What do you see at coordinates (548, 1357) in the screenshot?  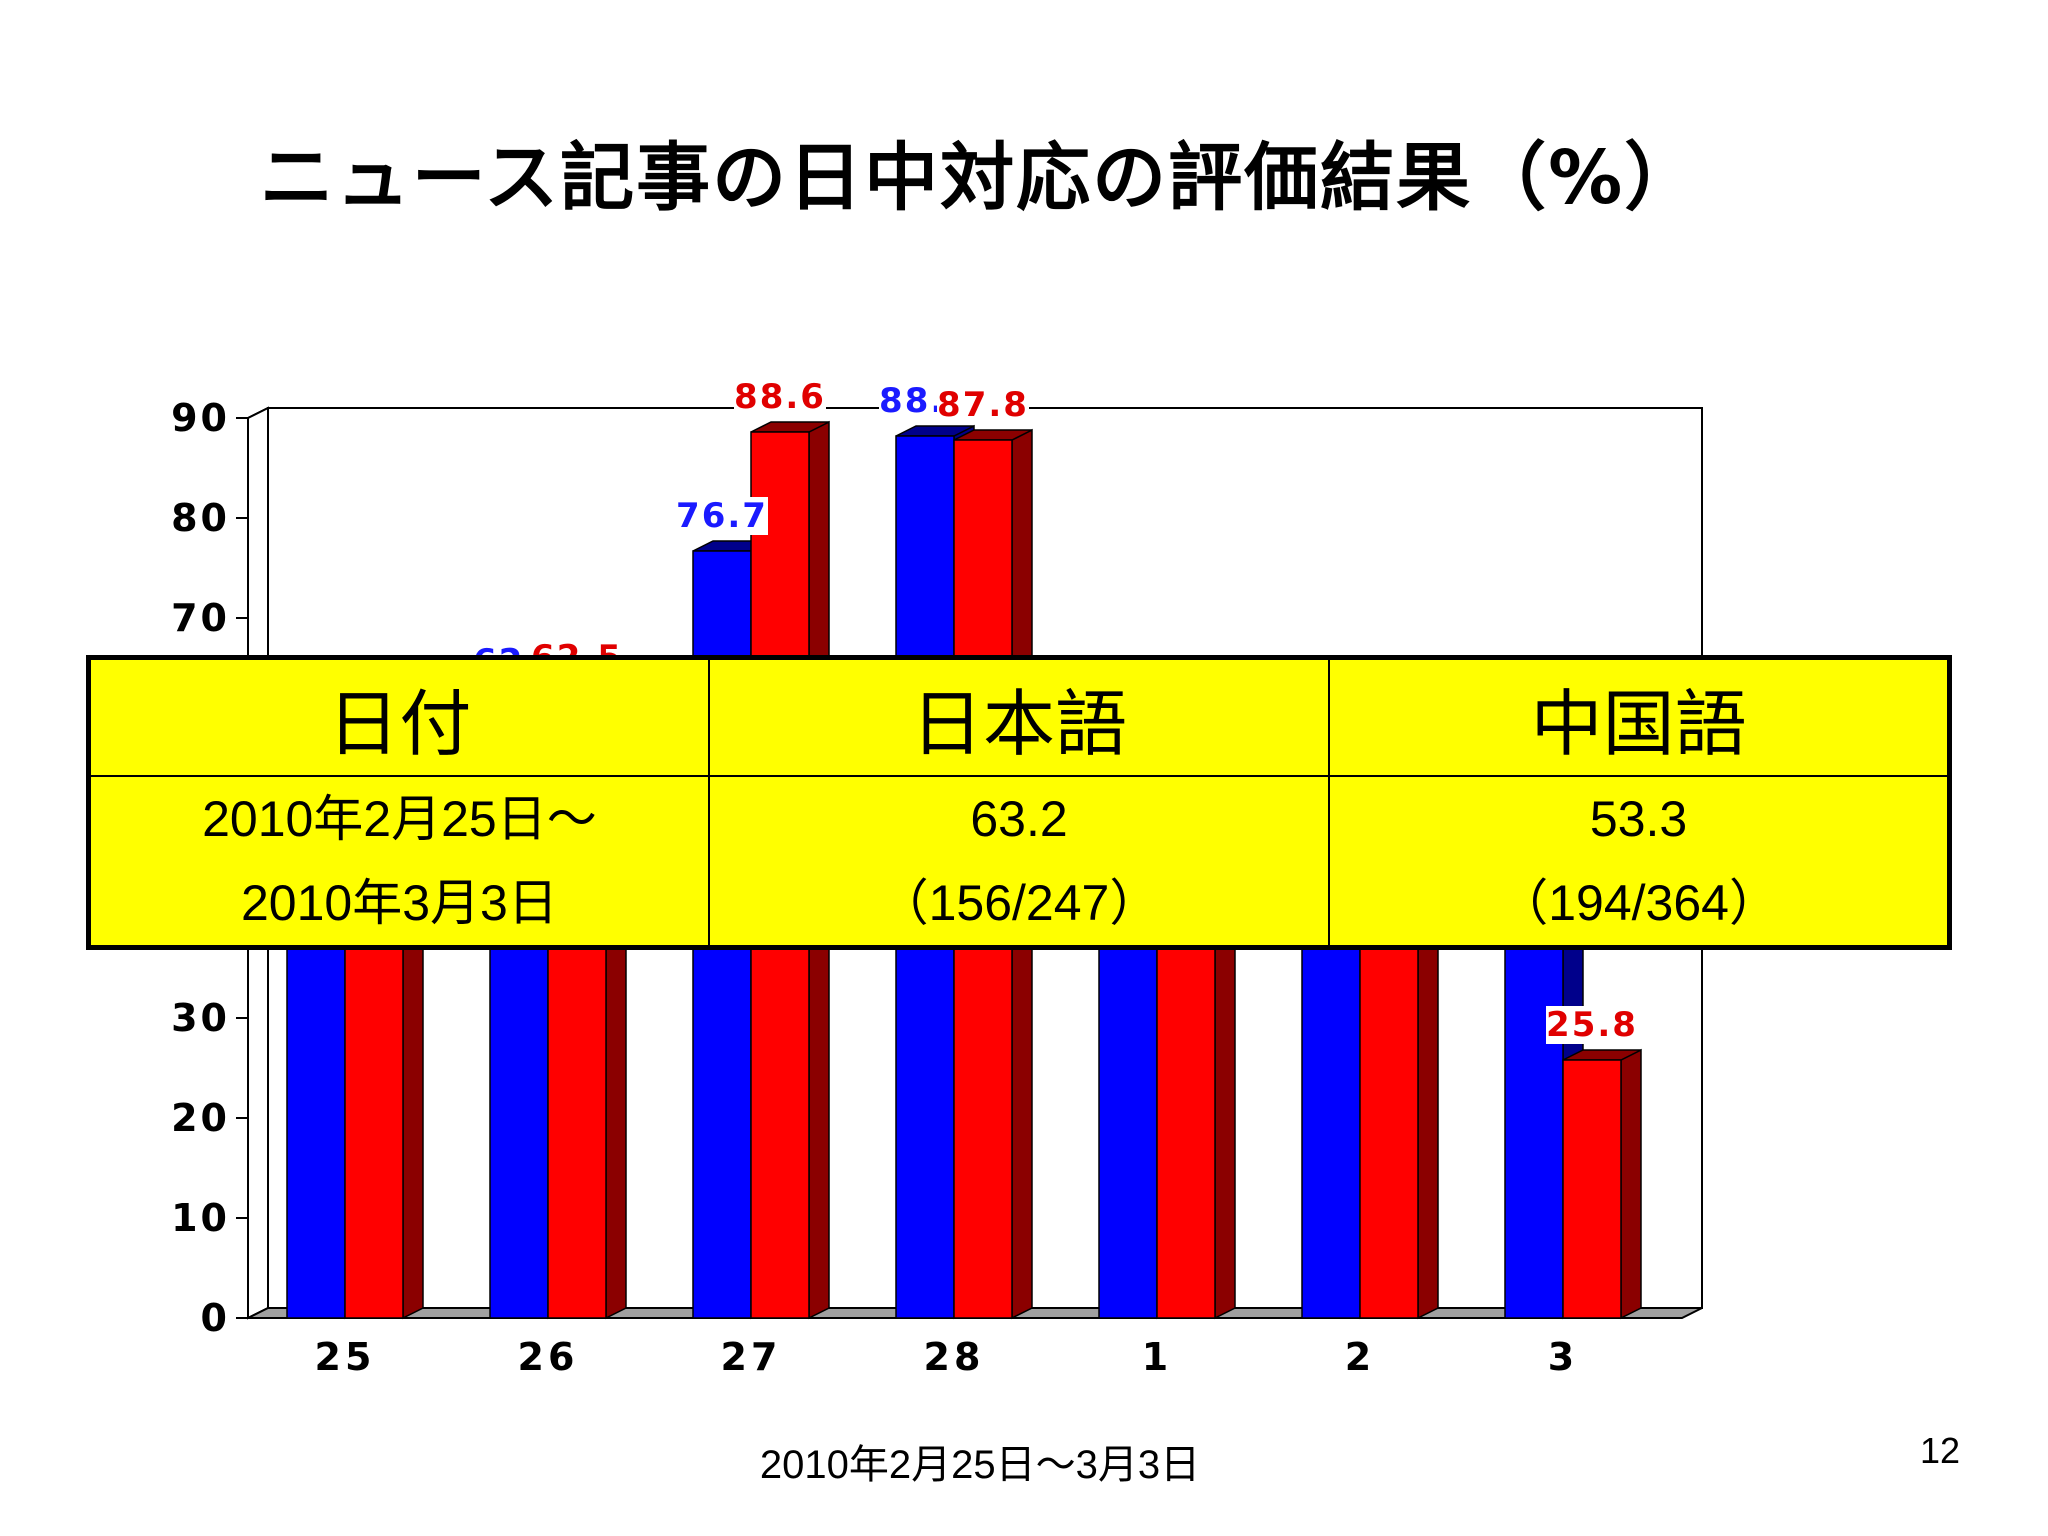 I see `x-category-label: 26` at bounding box center [548, 1357].